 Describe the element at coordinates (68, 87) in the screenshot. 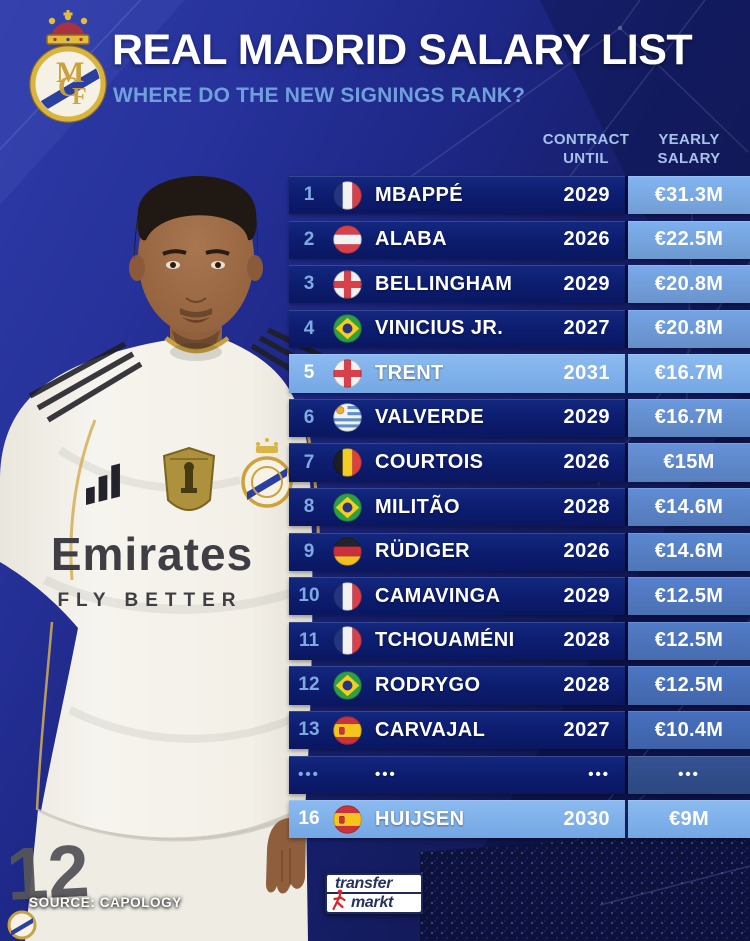

I see `svg-text: C` at that location.